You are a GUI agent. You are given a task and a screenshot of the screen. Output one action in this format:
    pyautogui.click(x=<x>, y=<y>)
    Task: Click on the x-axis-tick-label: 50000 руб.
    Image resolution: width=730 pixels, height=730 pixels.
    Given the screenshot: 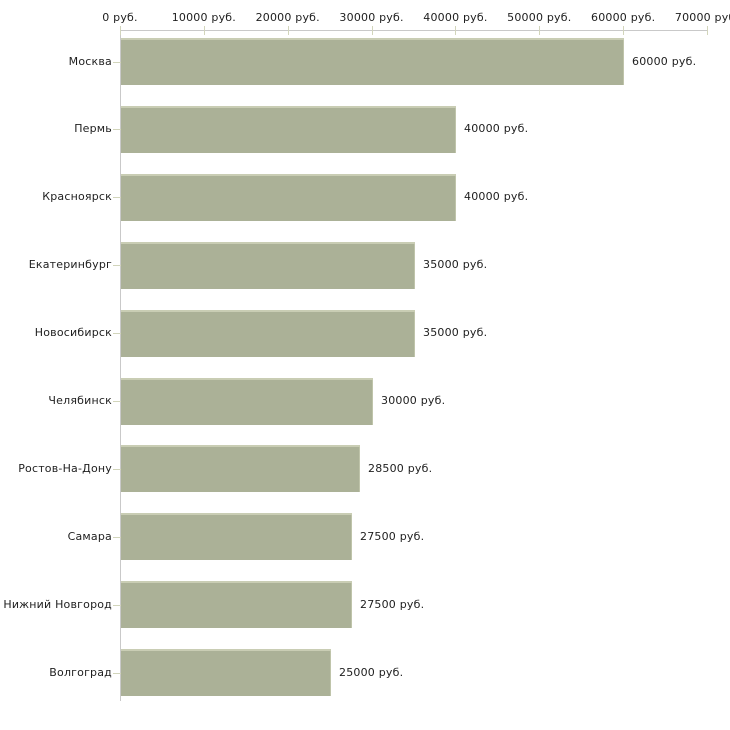 What is the action you would take?
    pyautogui.click(x=539, y=17)
    